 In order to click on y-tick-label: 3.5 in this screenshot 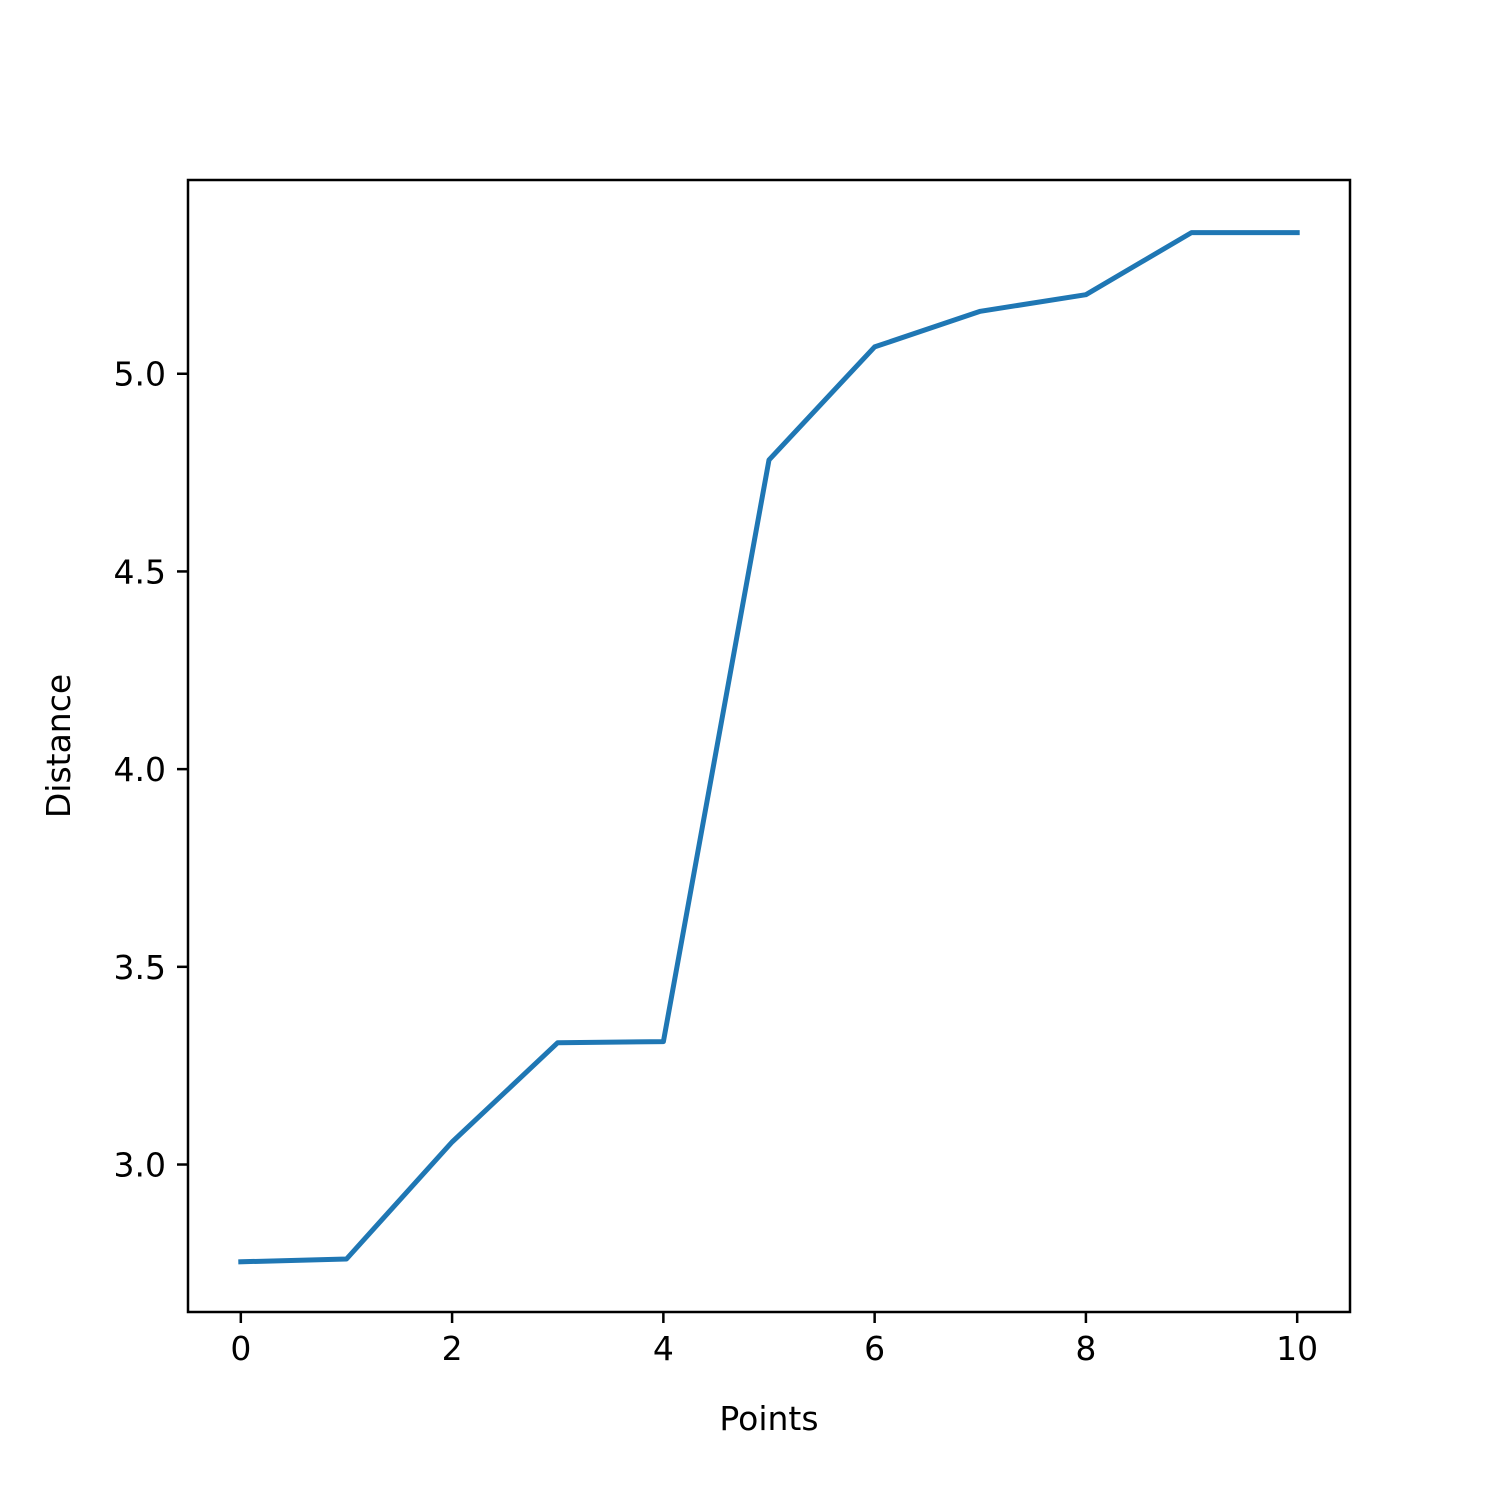, I will do `click(140, 967)`.